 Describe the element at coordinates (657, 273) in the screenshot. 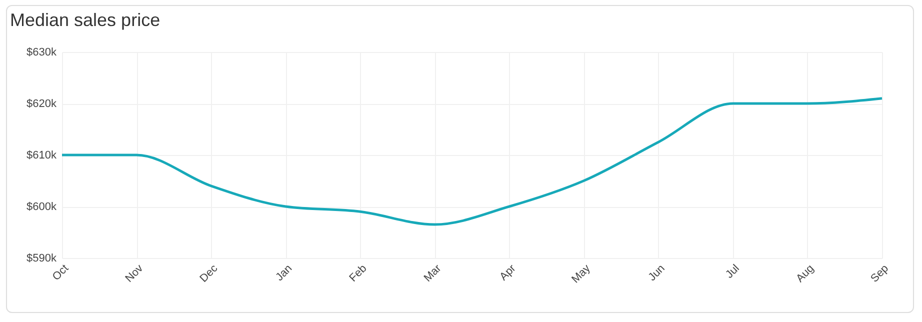

I see `x-tick-label: Jun` at that location.